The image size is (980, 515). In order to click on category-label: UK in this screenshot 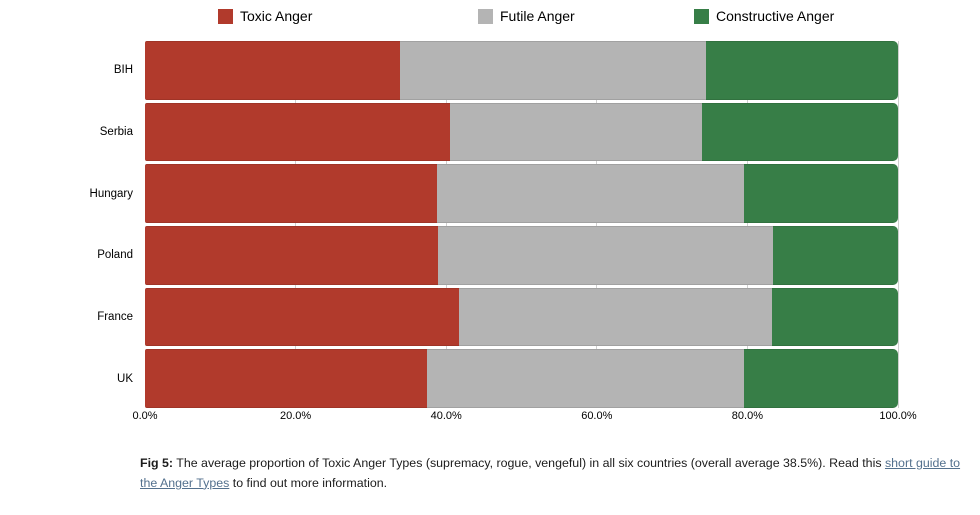, I will do `click(125, 378)`.